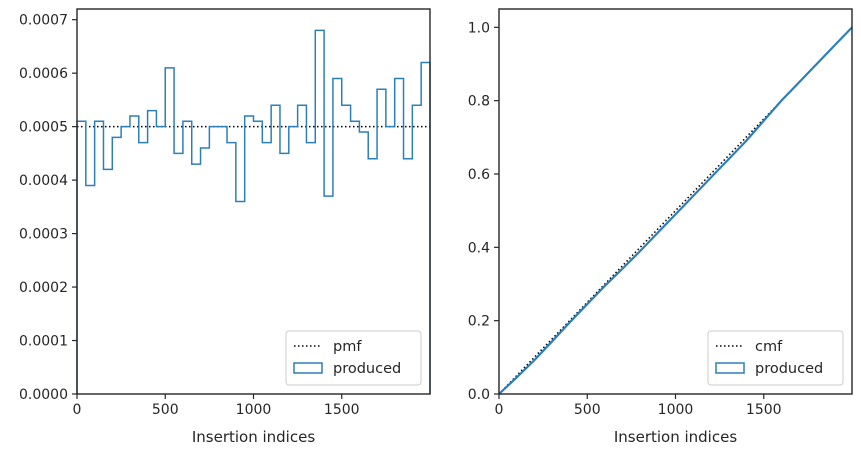 The image size is (861, 453). I want to click on legend: cmf produced, so click(775, 358).